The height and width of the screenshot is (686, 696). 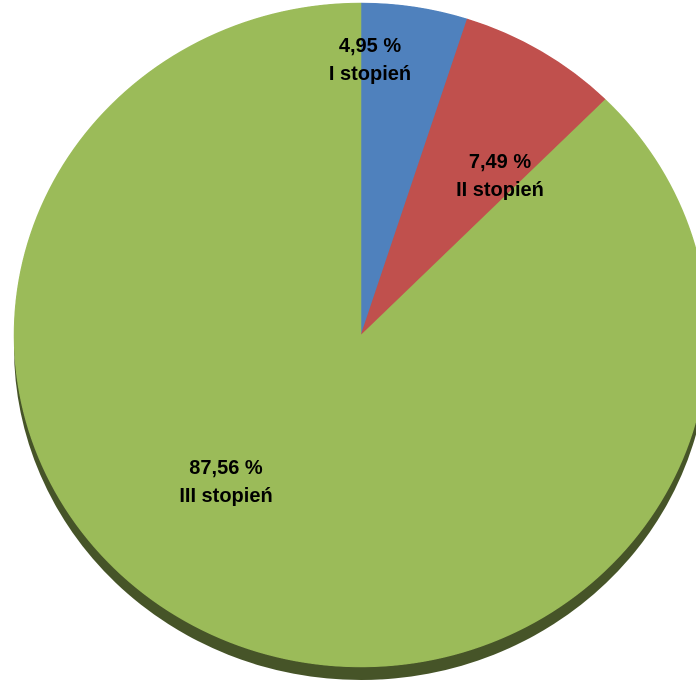 What do you see at coordinates (370, 46) in the screenshot?
I see `slice-value-label-1: 4,95 %` at bounding box center [370, 46].